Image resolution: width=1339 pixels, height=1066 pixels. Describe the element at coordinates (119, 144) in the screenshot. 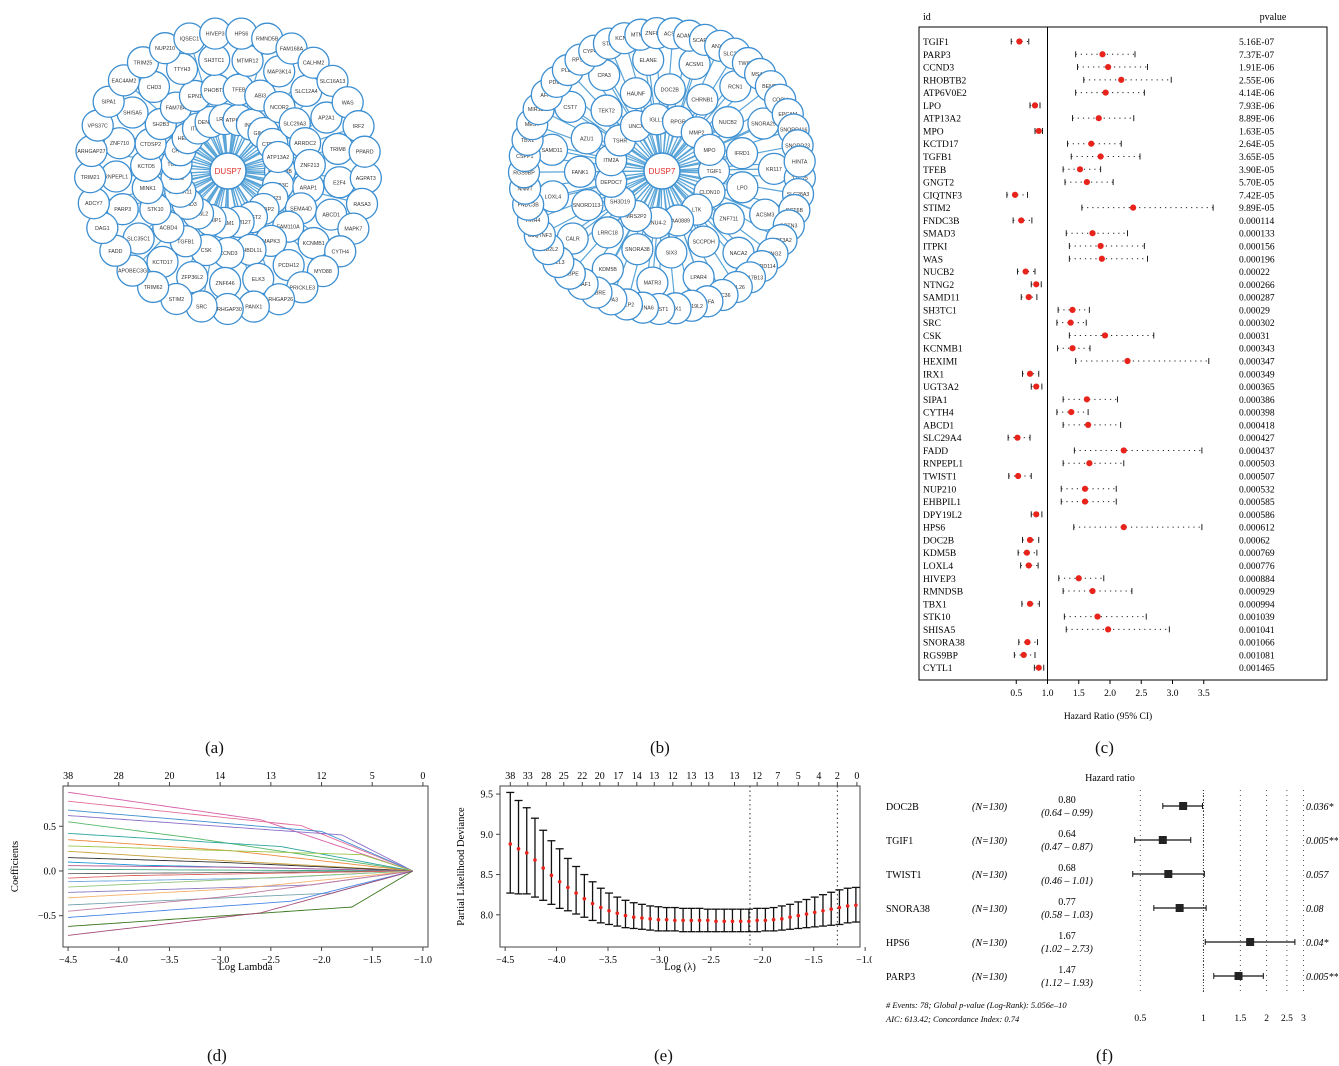

I see `gene-label: ZNF710` at that location.